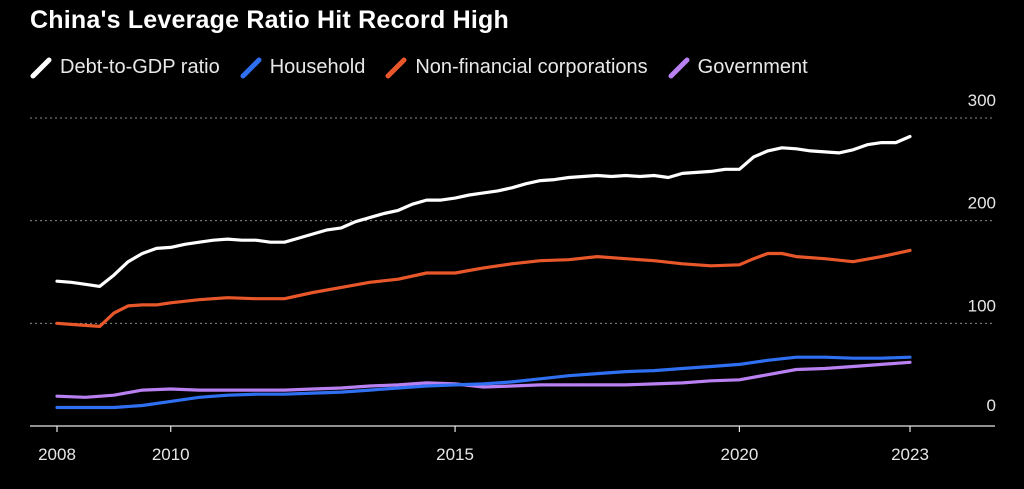 This screenshot has width=1024, height=489. What do you see at coordinates (752, 67) in the screenshot?
I see `legend-label: Government` at bounding box center [752, 67].